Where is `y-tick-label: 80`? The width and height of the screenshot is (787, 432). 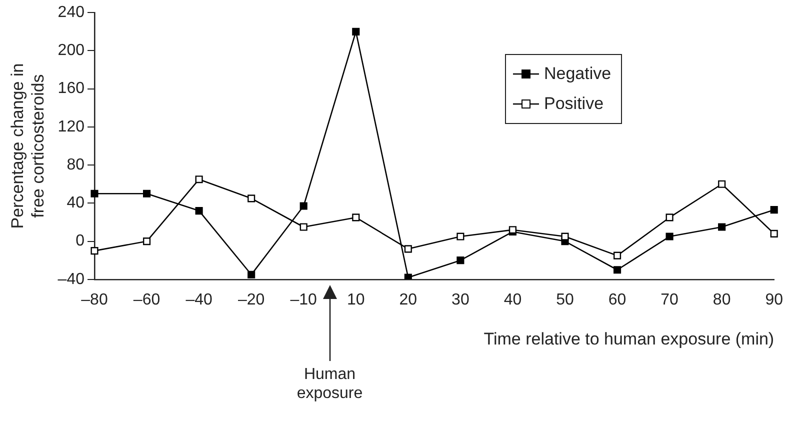
y-tick-label: 80 is located at coordinates (75, 165).